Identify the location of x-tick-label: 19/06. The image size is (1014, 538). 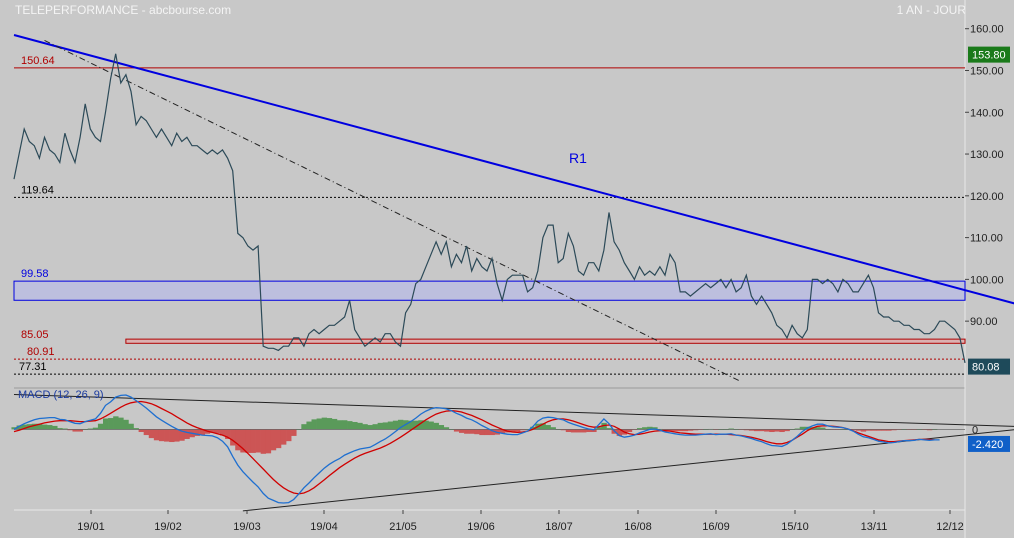
(481, 527).